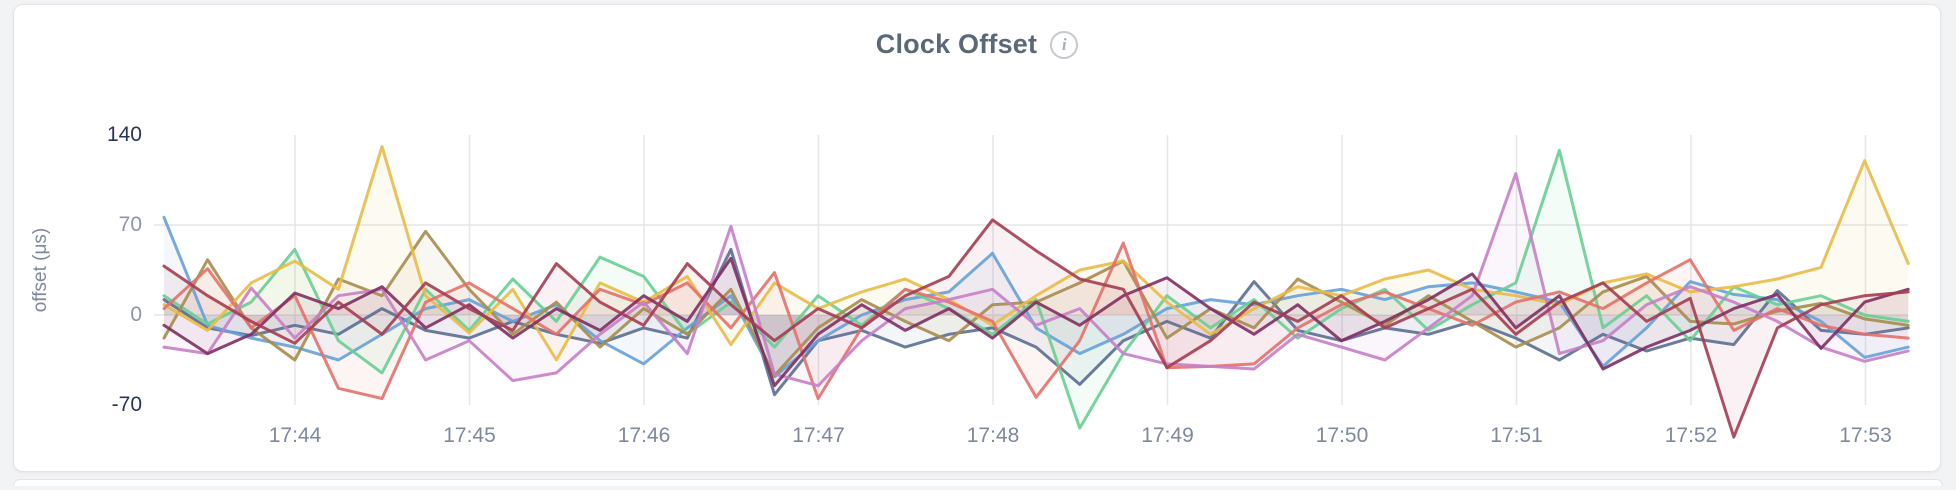  What do you see at coordinates (993, 435) in the screenshot?
I see `x-tick-label-17-48: 17:48` at bounding box center [993, 435].